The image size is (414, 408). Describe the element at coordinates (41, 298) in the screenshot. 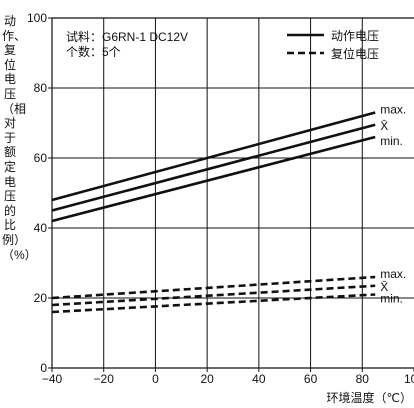

I see `y-tick-label: 20` at that location.